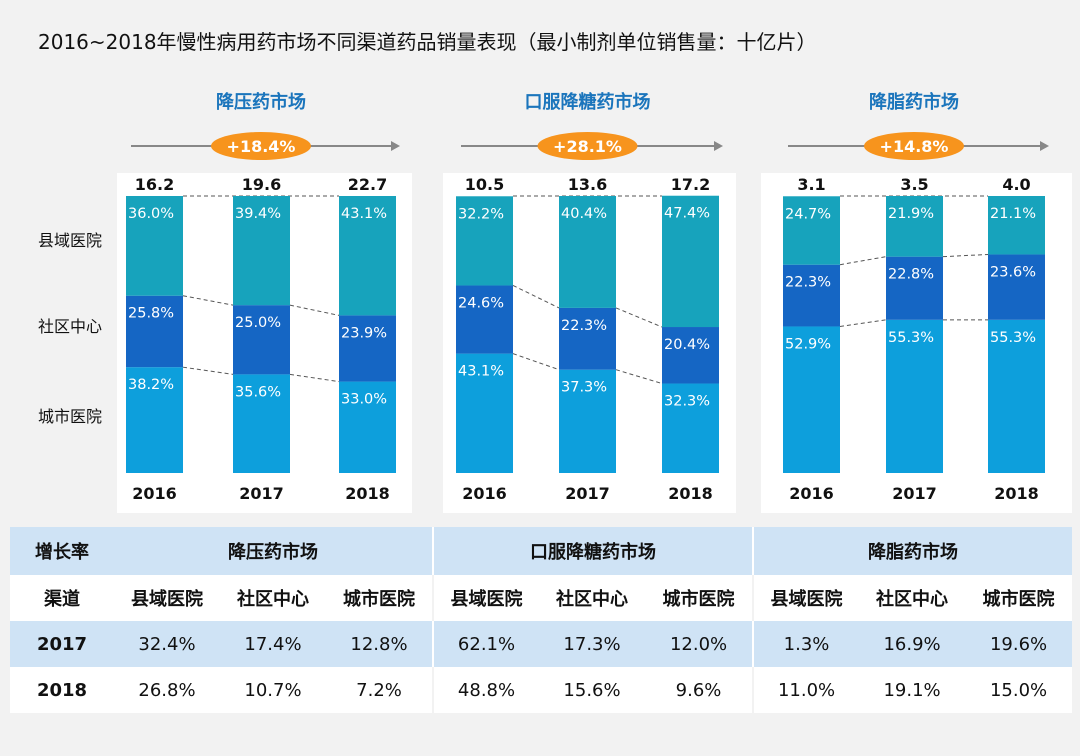 The image size is (1080, 756). I want to click on channel-header: 社区中心, so click(592, 598).